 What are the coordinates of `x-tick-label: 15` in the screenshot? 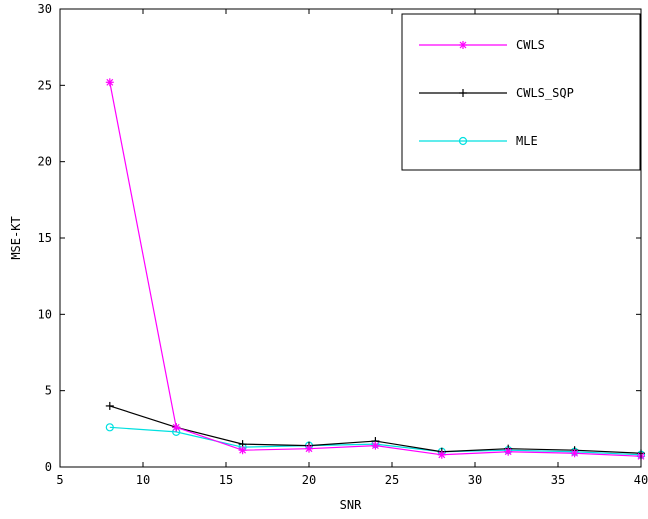 It's located at (226, 480).